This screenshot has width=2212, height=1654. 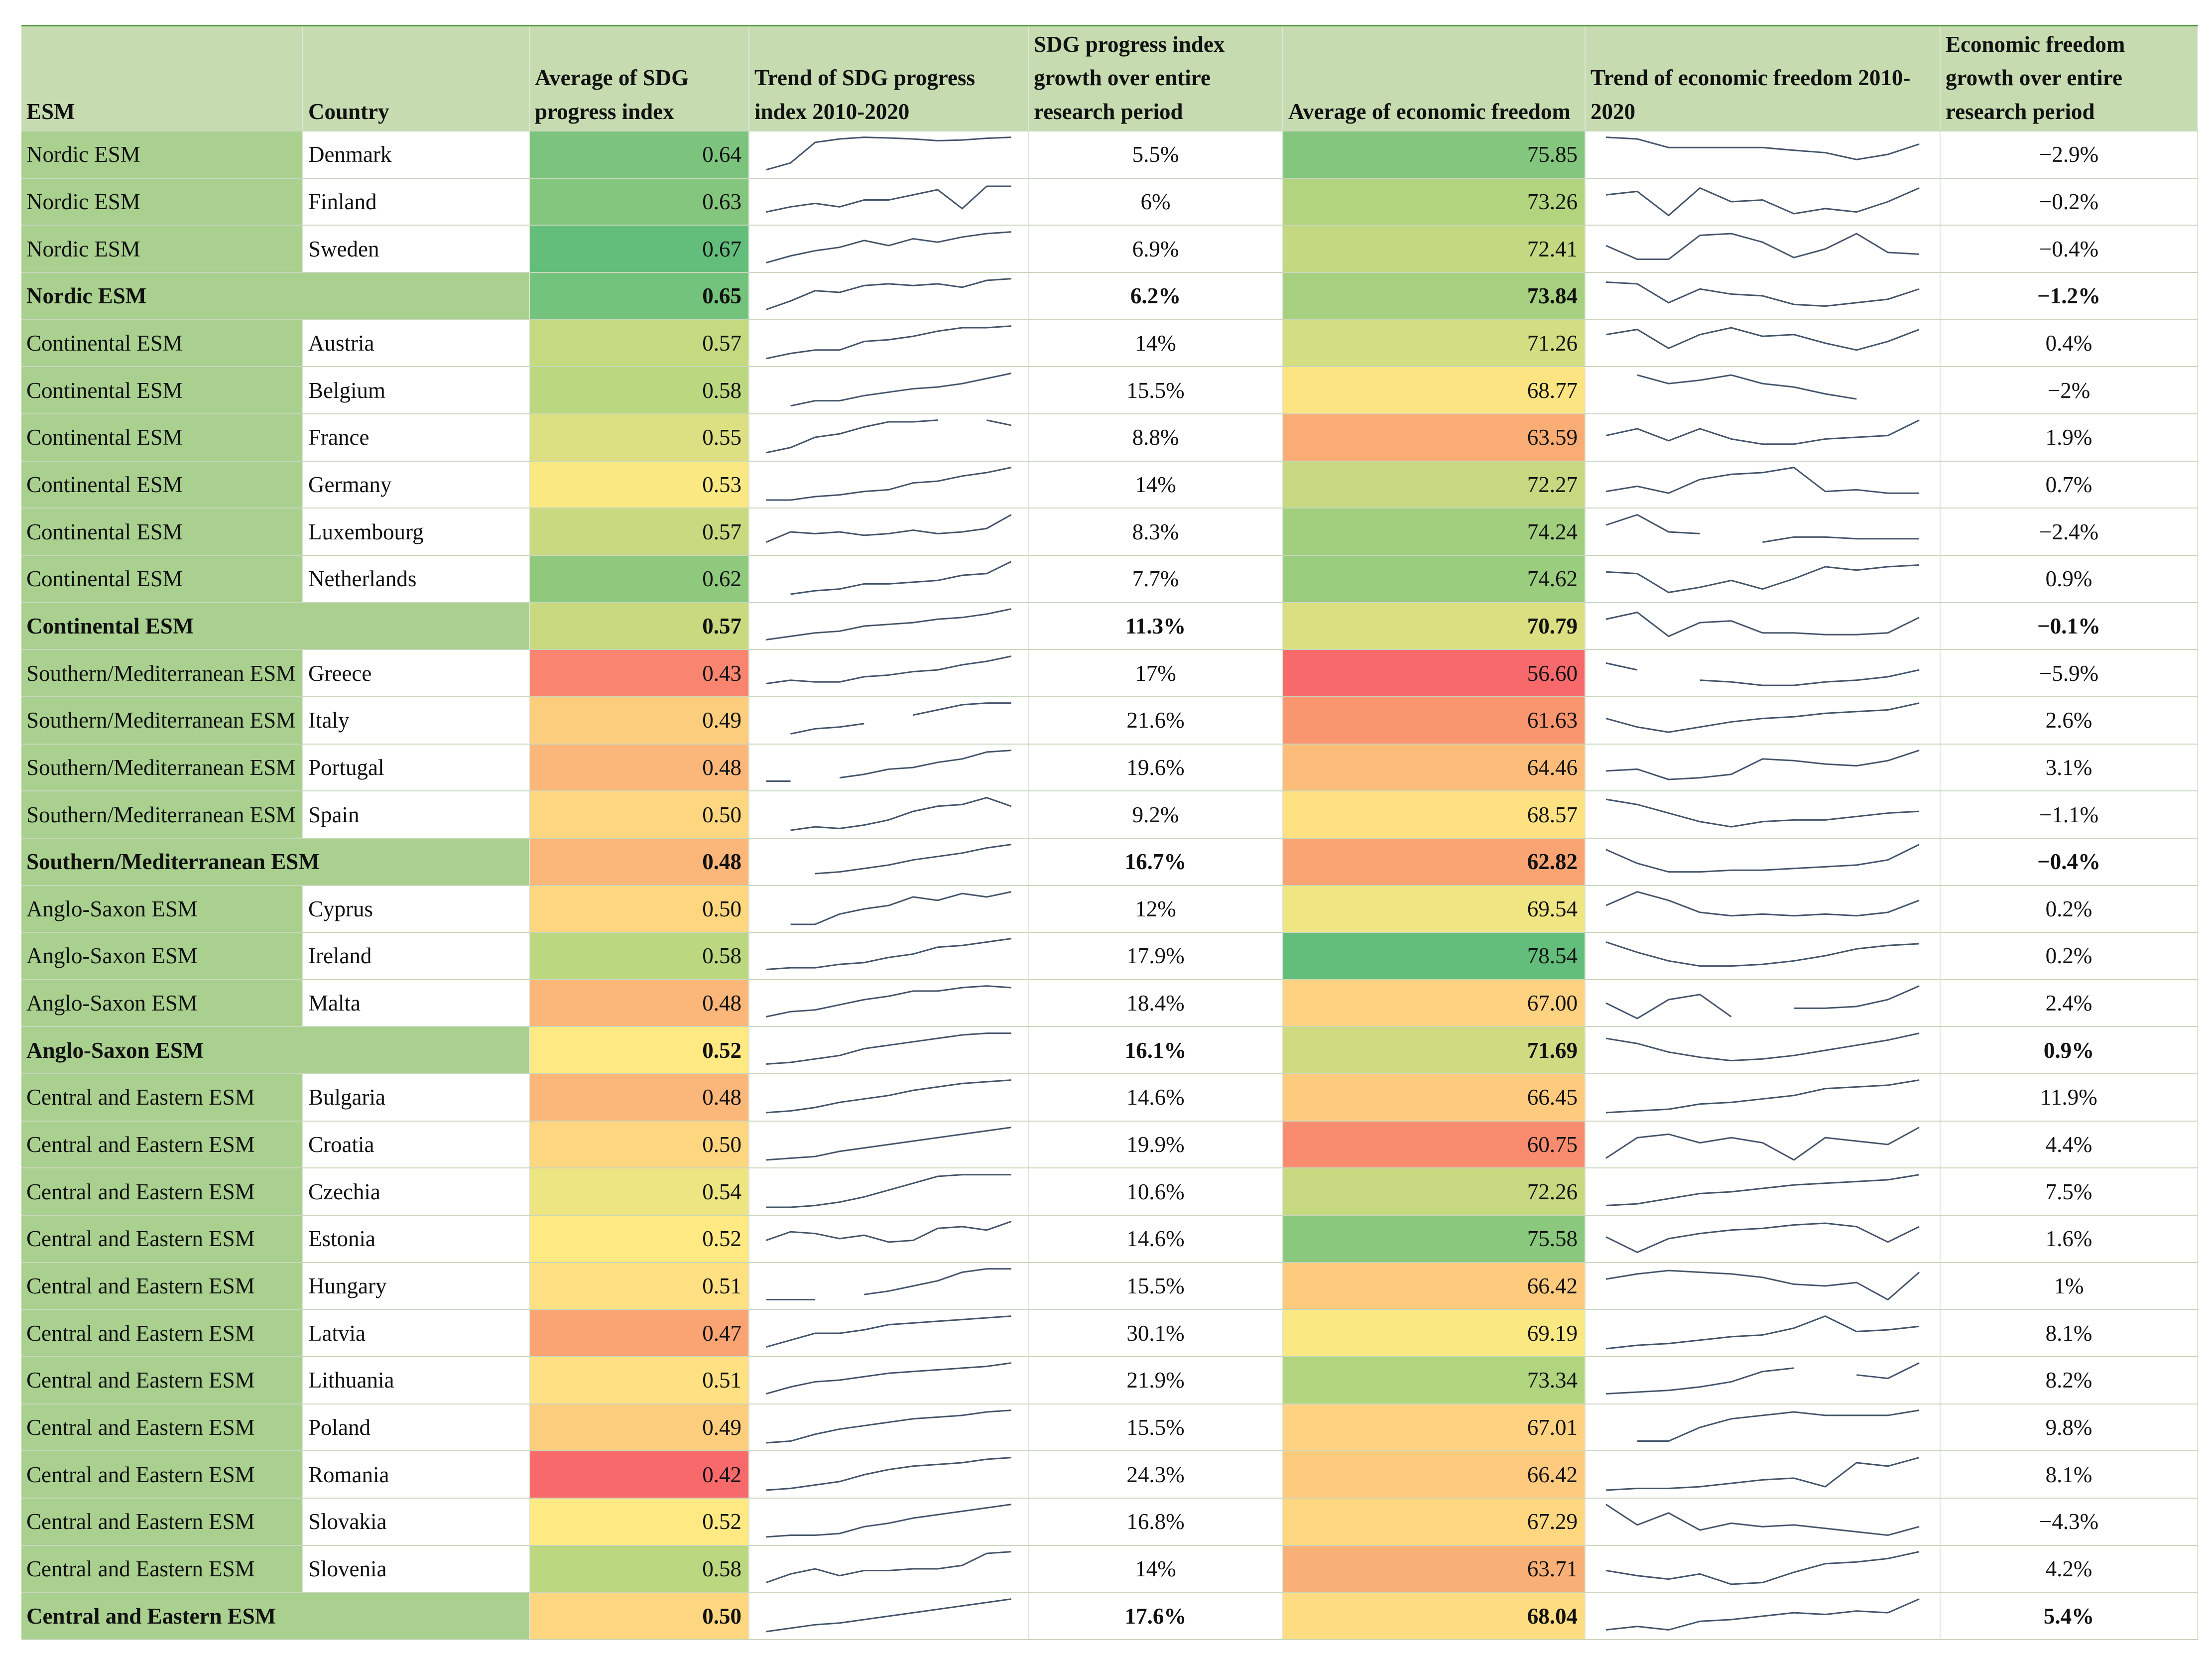 What do you see at coordinates (162, 768) in the screenshot?
I see `esm-cell: Southern/Mediterranean ESM` at bounding box center [162, 768].